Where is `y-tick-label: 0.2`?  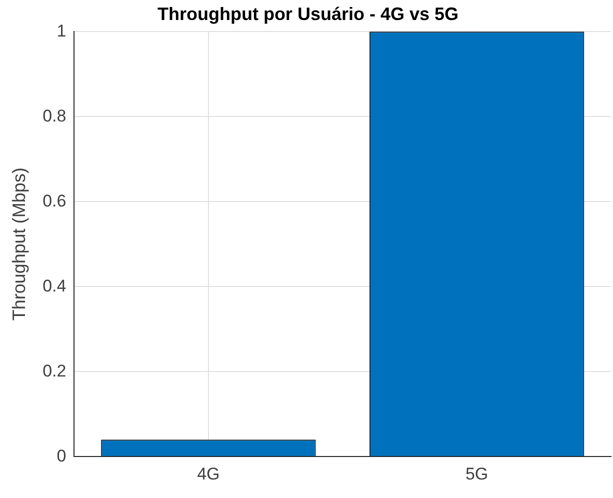 y-tick-label: 0.2 is located at coordinates (54, 370).